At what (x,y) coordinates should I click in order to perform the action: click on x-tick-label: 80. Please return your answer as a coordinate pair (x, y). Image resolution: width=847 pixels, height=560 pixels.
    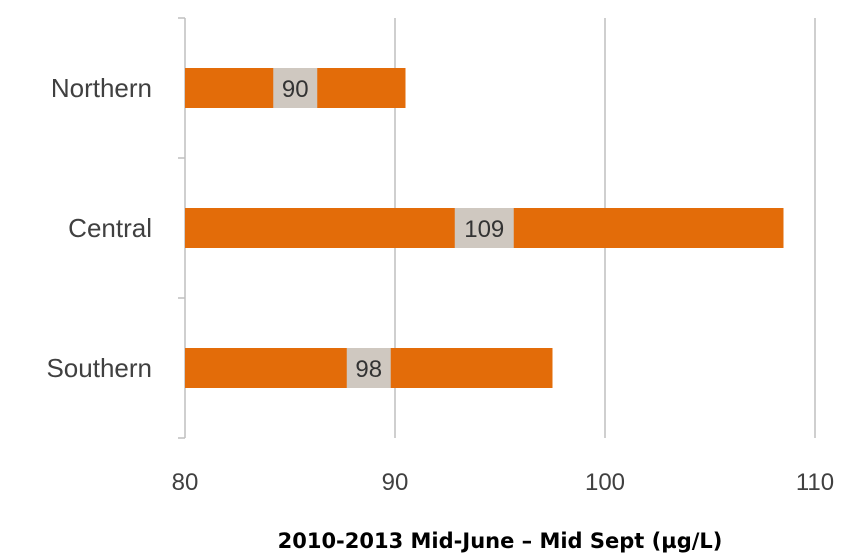
    Looking at the image, I should click on (185, 482).